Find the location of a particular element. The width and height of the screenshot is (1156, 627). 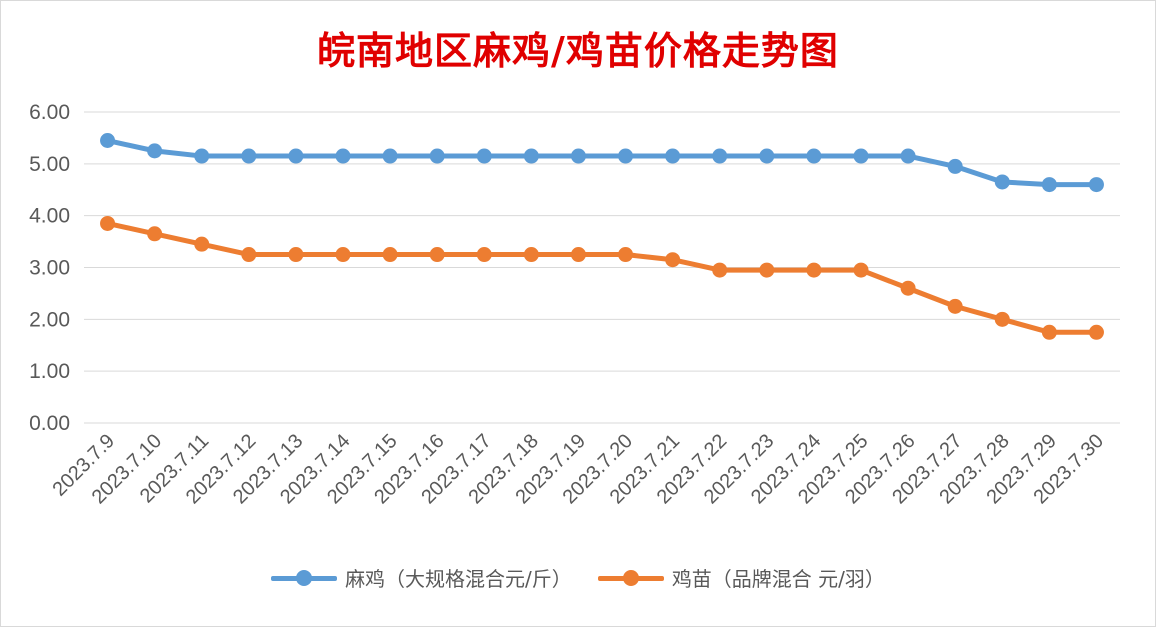

legend-item-series-2: 鸡苗（品牌混合 元/羽） is located at coordinates (741, 577).